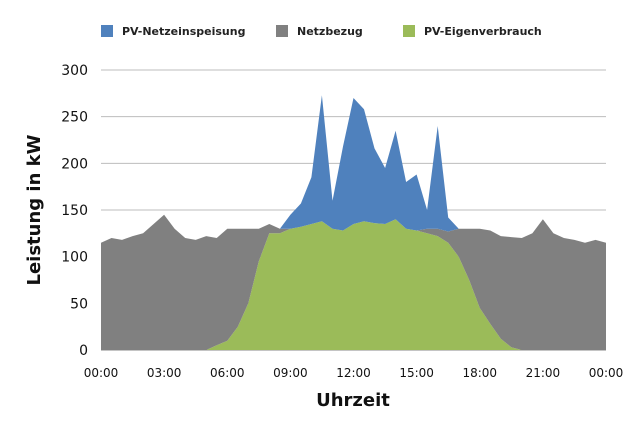 The image size is (630, 432). I want to click on legend-item-pv-eigenverbrauch: PV-Eigenverbrauch, so click(472, 31).